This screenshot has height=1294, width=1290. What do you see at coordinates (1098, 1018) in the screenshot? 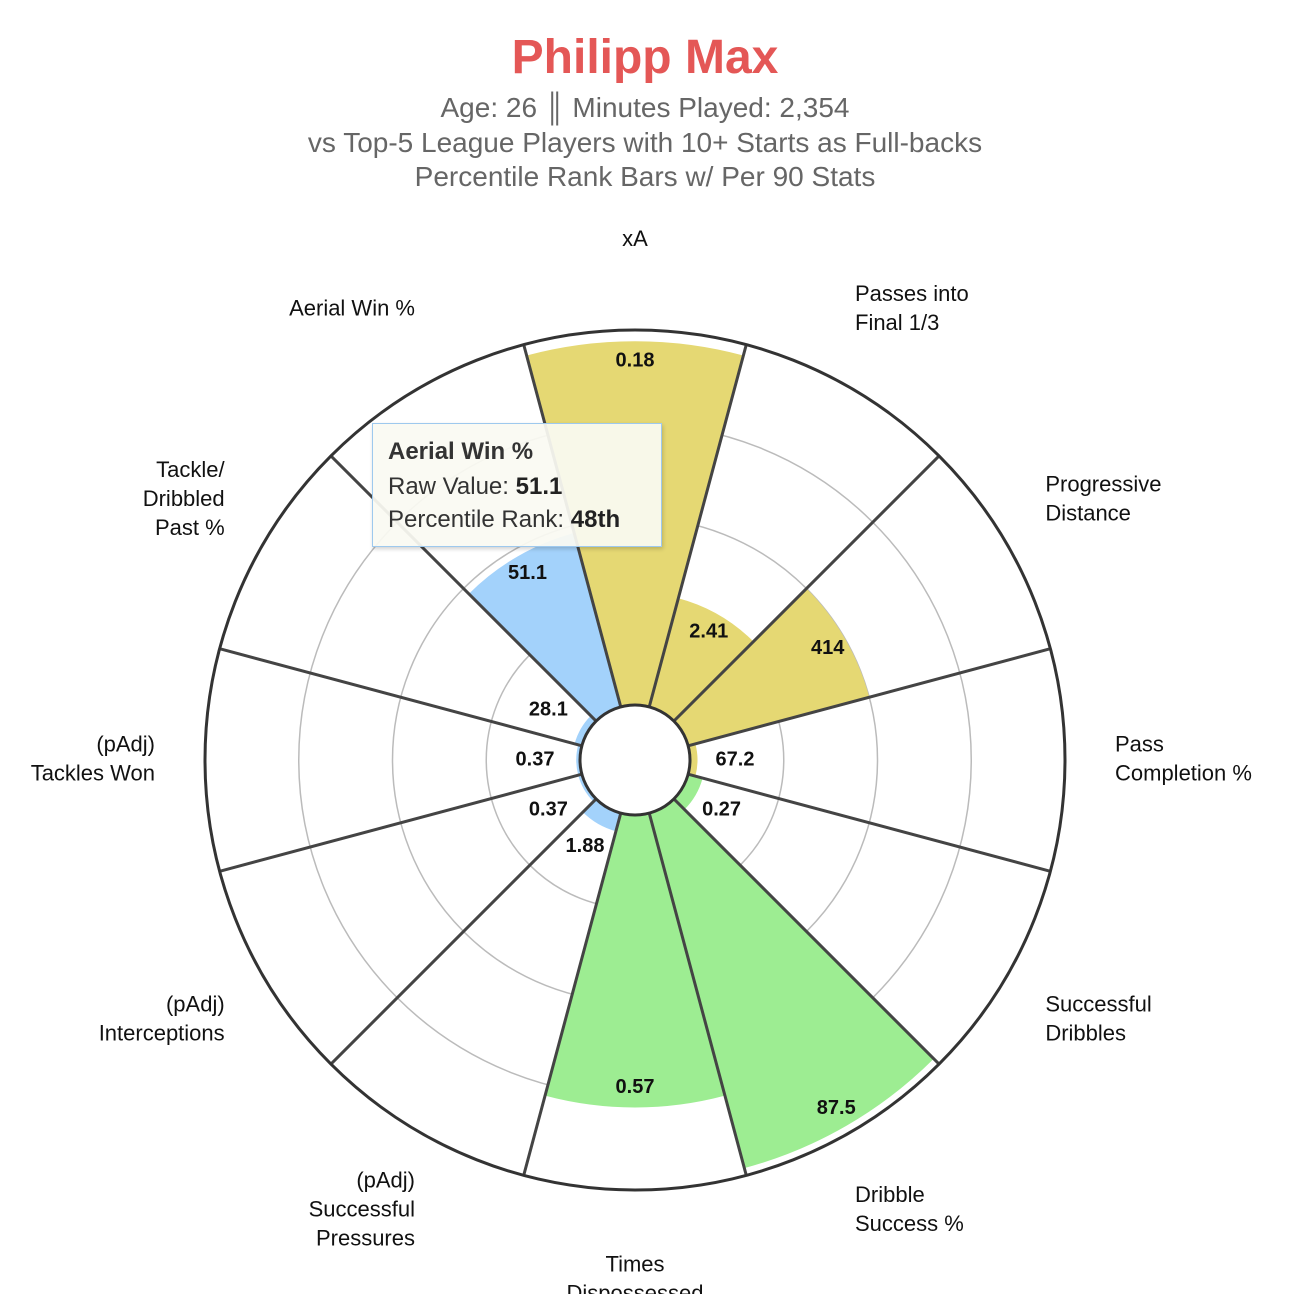
I see `category-label: Successful Dribbles` at bounding box center [1098, 1018].